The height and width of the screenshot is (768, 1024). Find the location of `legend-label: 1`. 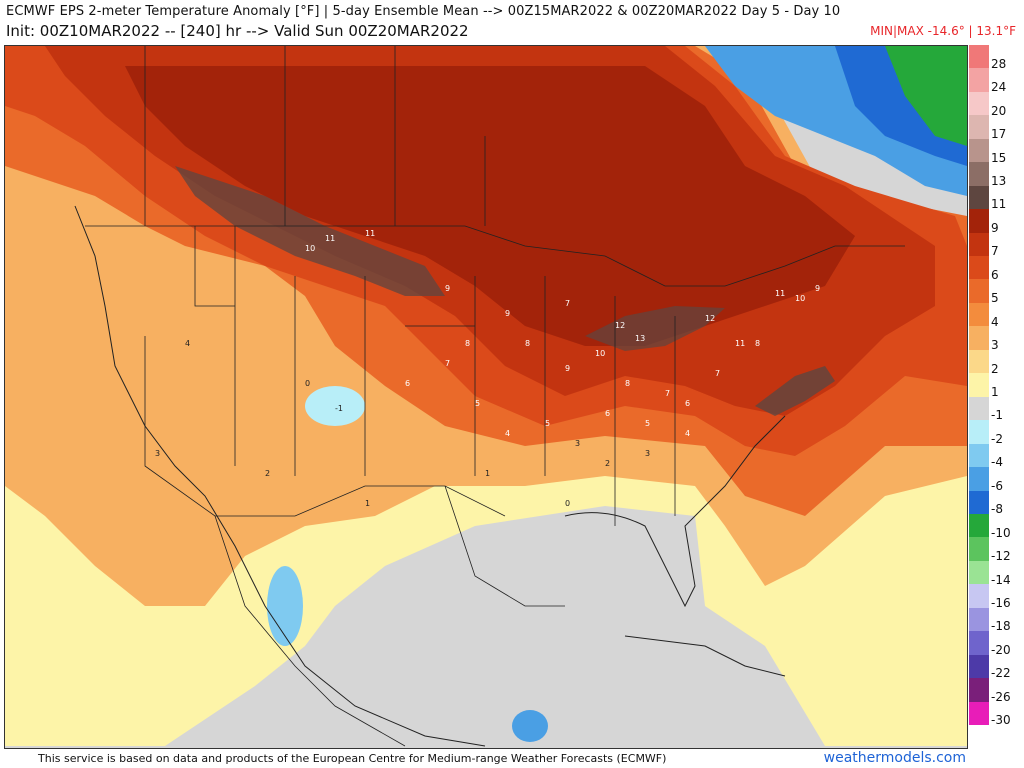

legend-label: 1 is located at coordinates (995, 391).